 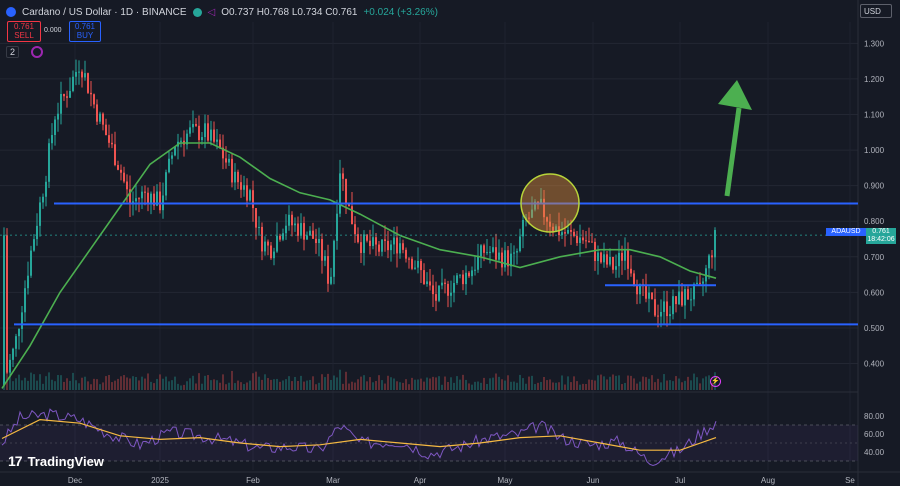 I want to click on indicator-settings-icon, so click(x=37, y=52).